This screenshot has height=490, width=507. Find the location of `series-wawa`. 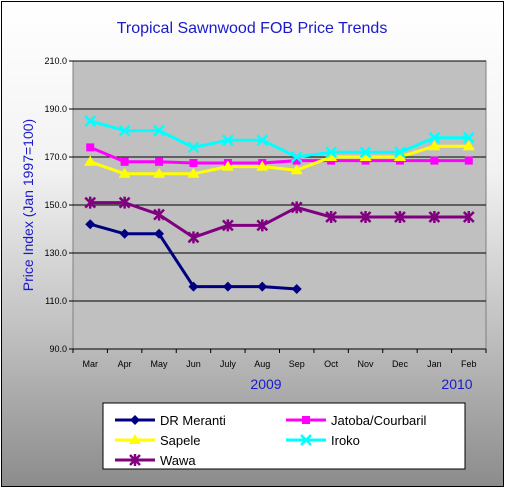

series-wawa is located at coordinates (279, 220).